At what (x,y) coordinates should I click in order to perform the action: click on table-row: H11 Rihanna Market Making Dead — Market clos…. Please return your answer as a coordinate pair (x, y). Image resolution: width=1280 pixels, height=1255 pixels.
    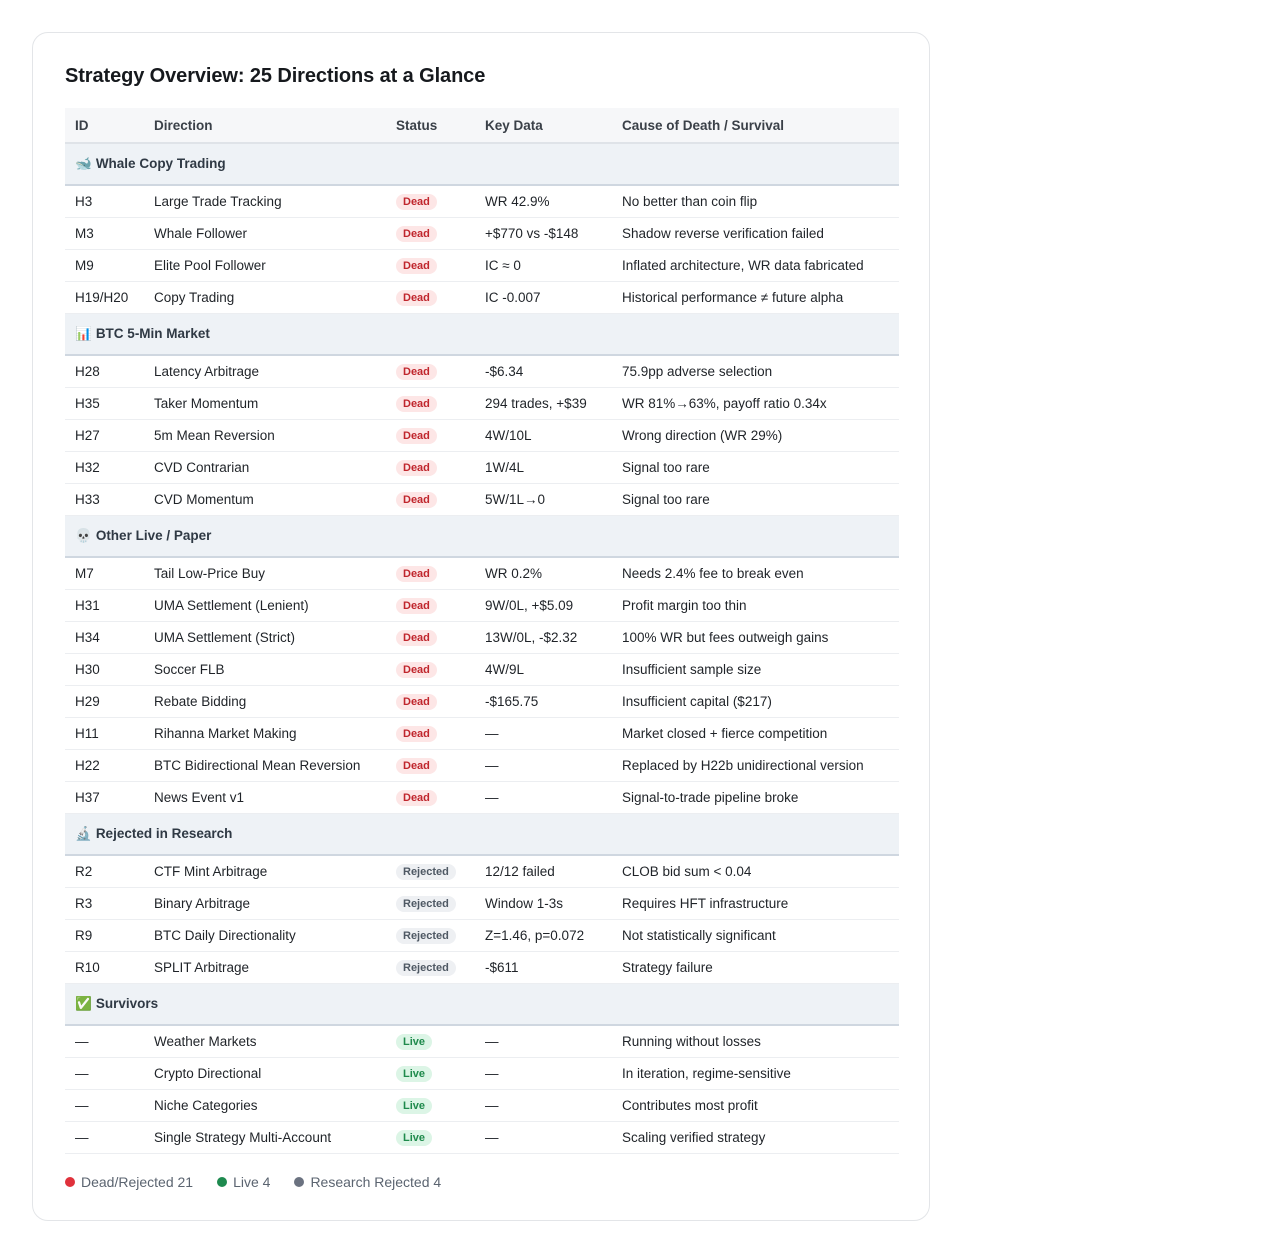
    Looking at the image, I should click on (482, 733).